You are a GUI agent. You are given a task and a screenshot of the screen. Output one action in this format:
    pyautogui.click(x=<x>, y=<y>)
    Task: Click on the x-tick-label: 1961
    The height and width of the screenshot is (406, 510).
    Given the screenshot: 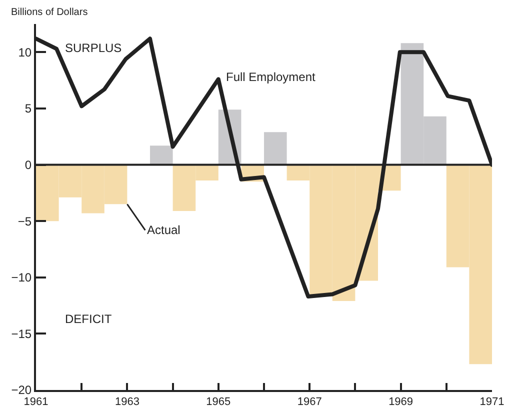 What is the action you would take?
    pyautogui.click(x=36, y=401)
    